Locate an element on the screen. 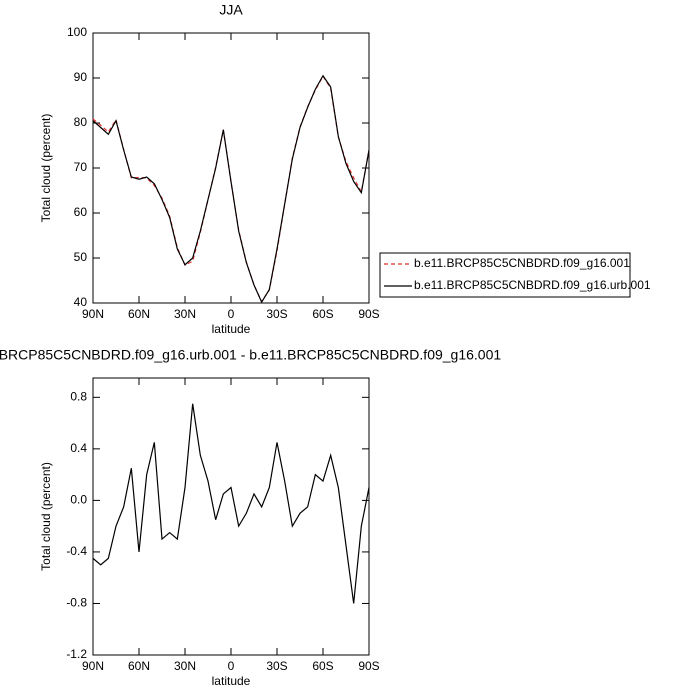 This screenshot has width=700, height=700. legend-box is located at coordinates (505, 275).